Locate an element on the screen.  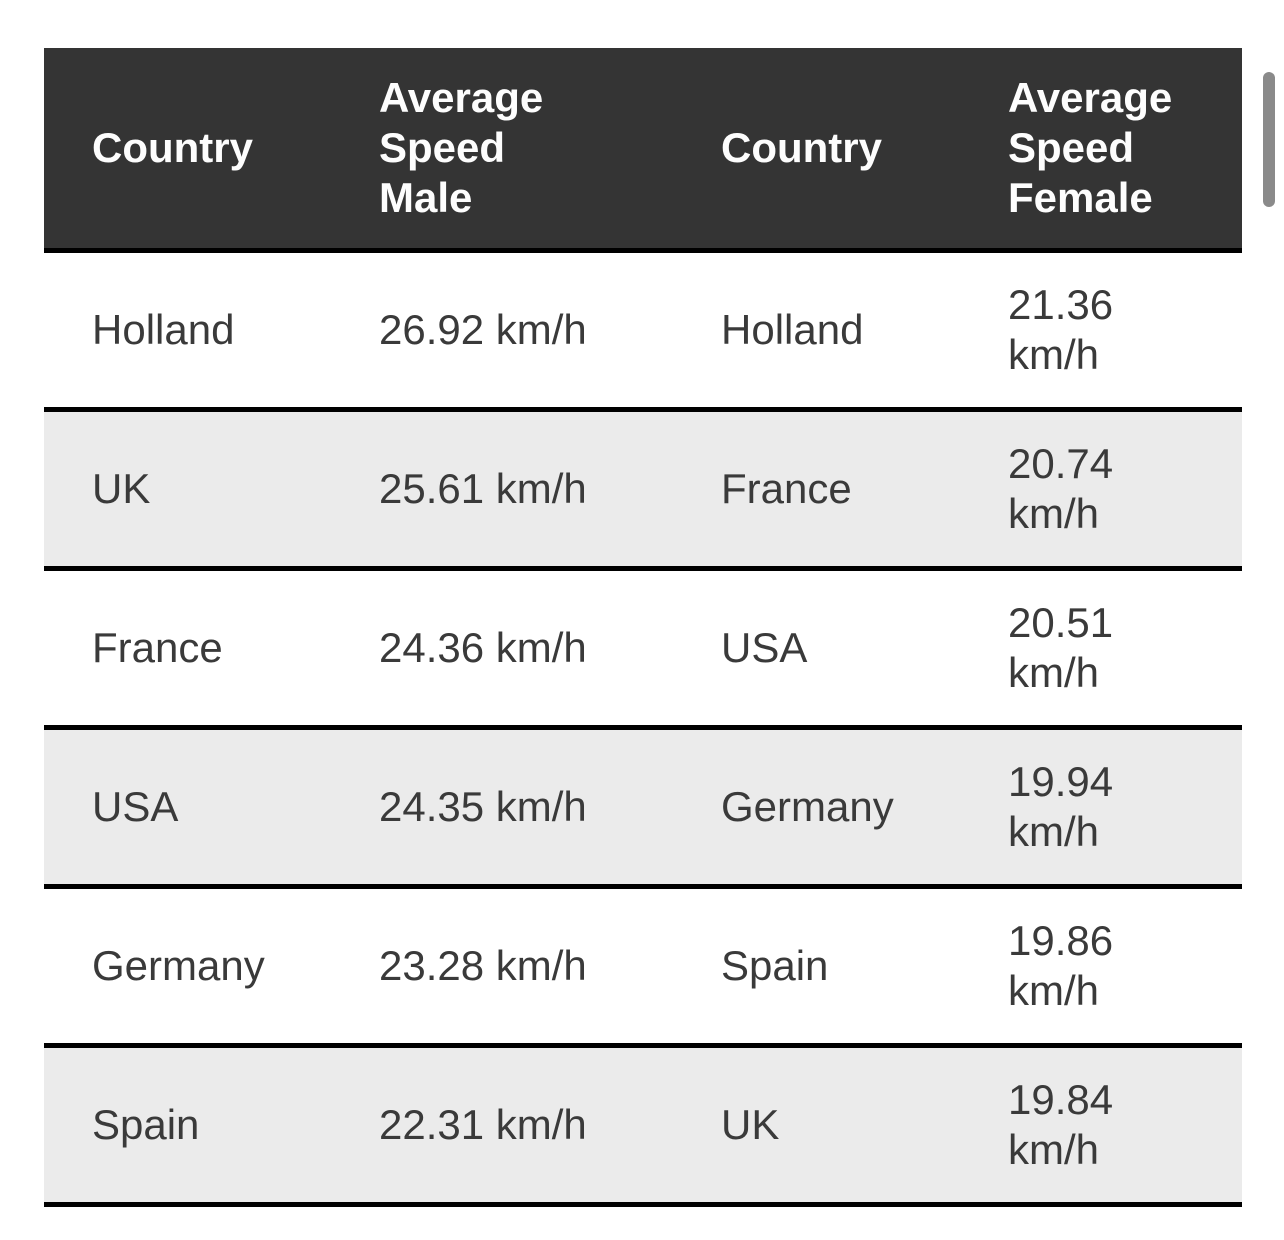
country-male-value: France is located at coordinates (157, 647).